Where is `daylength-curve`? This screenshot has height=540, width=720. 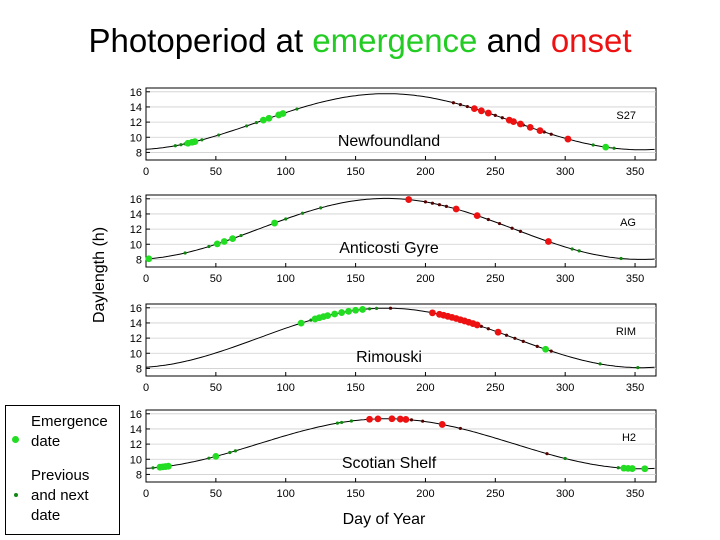
daylength-curve is located at coordinates (400, 338).